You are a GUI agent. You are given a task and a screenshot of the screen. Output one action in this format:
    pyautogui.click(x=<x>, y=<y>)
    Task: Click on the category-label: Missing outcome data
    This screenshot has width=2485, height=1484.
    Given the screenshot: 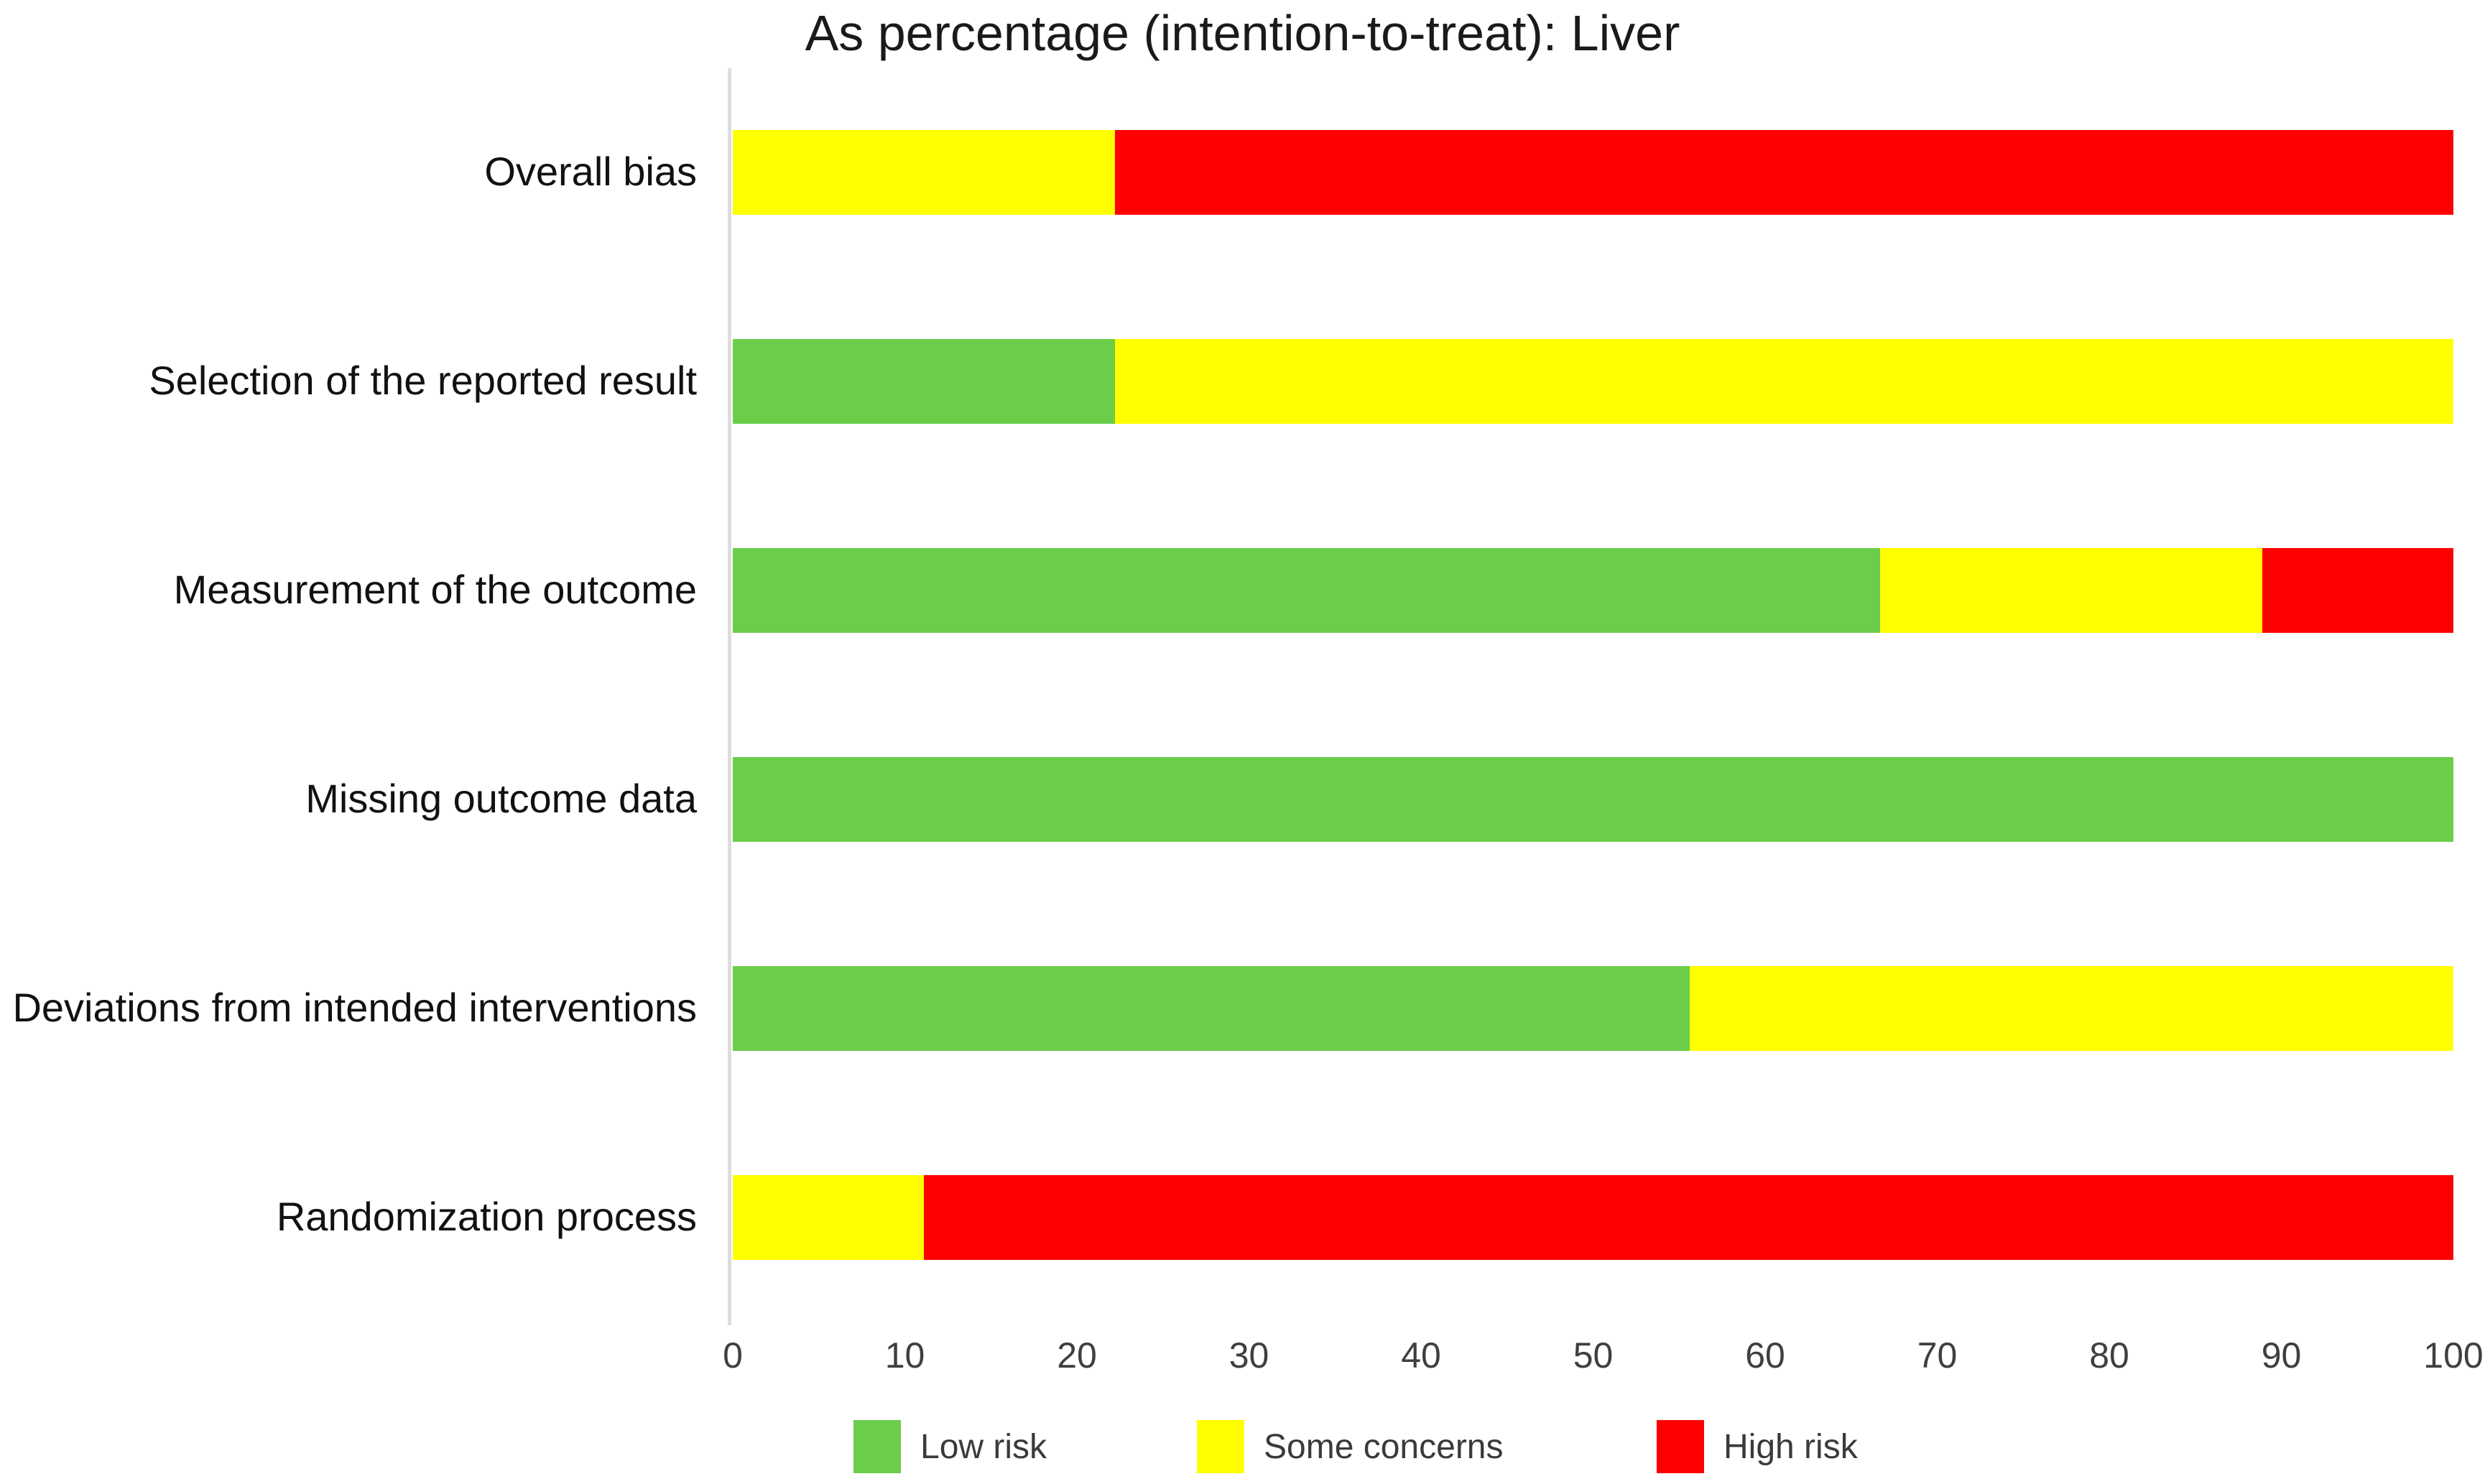 What is the action you would take?
    pyautogui.click(x=501, y=799)
    